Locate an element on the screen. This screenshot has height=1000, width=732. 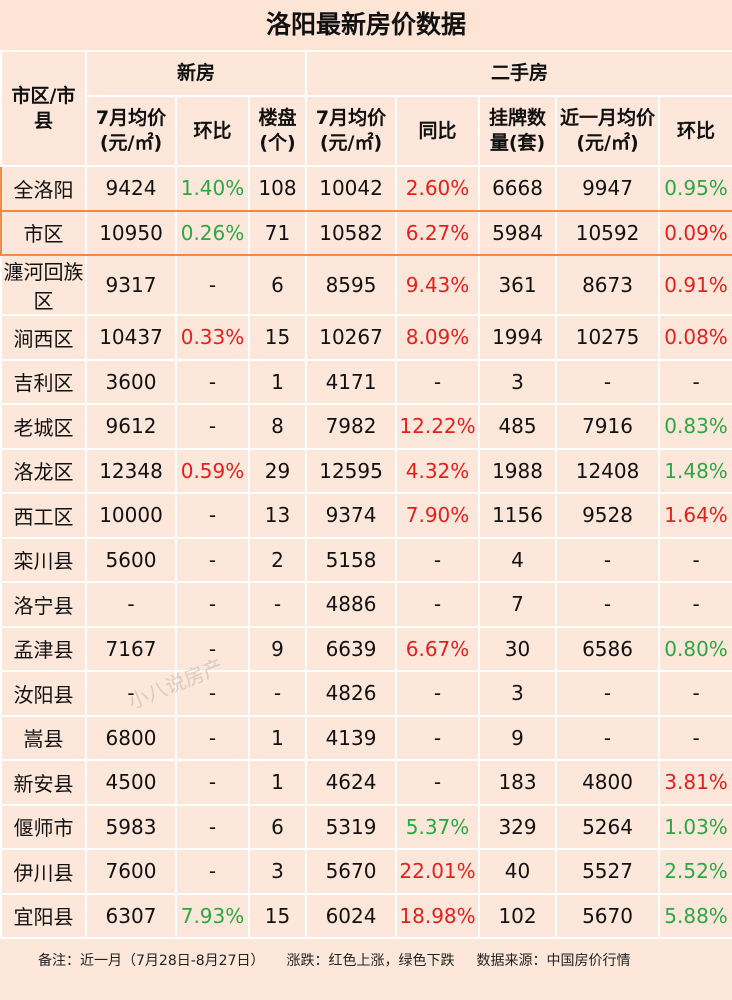
table-cell: 3600 is located at coordinates (131, 381).